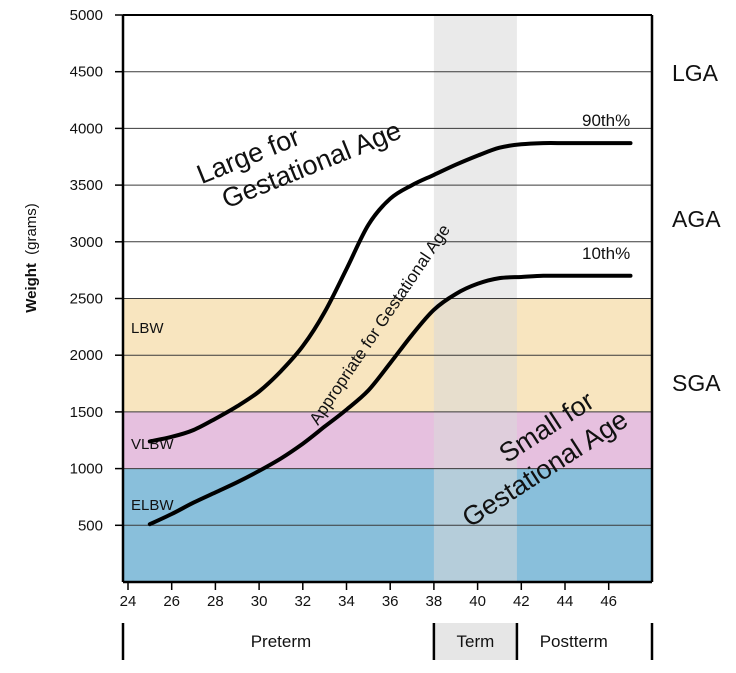 The width and height of the screenshot is (736, 673). I want to click on y-axis-label-unit: (grams), so click(31, 229).